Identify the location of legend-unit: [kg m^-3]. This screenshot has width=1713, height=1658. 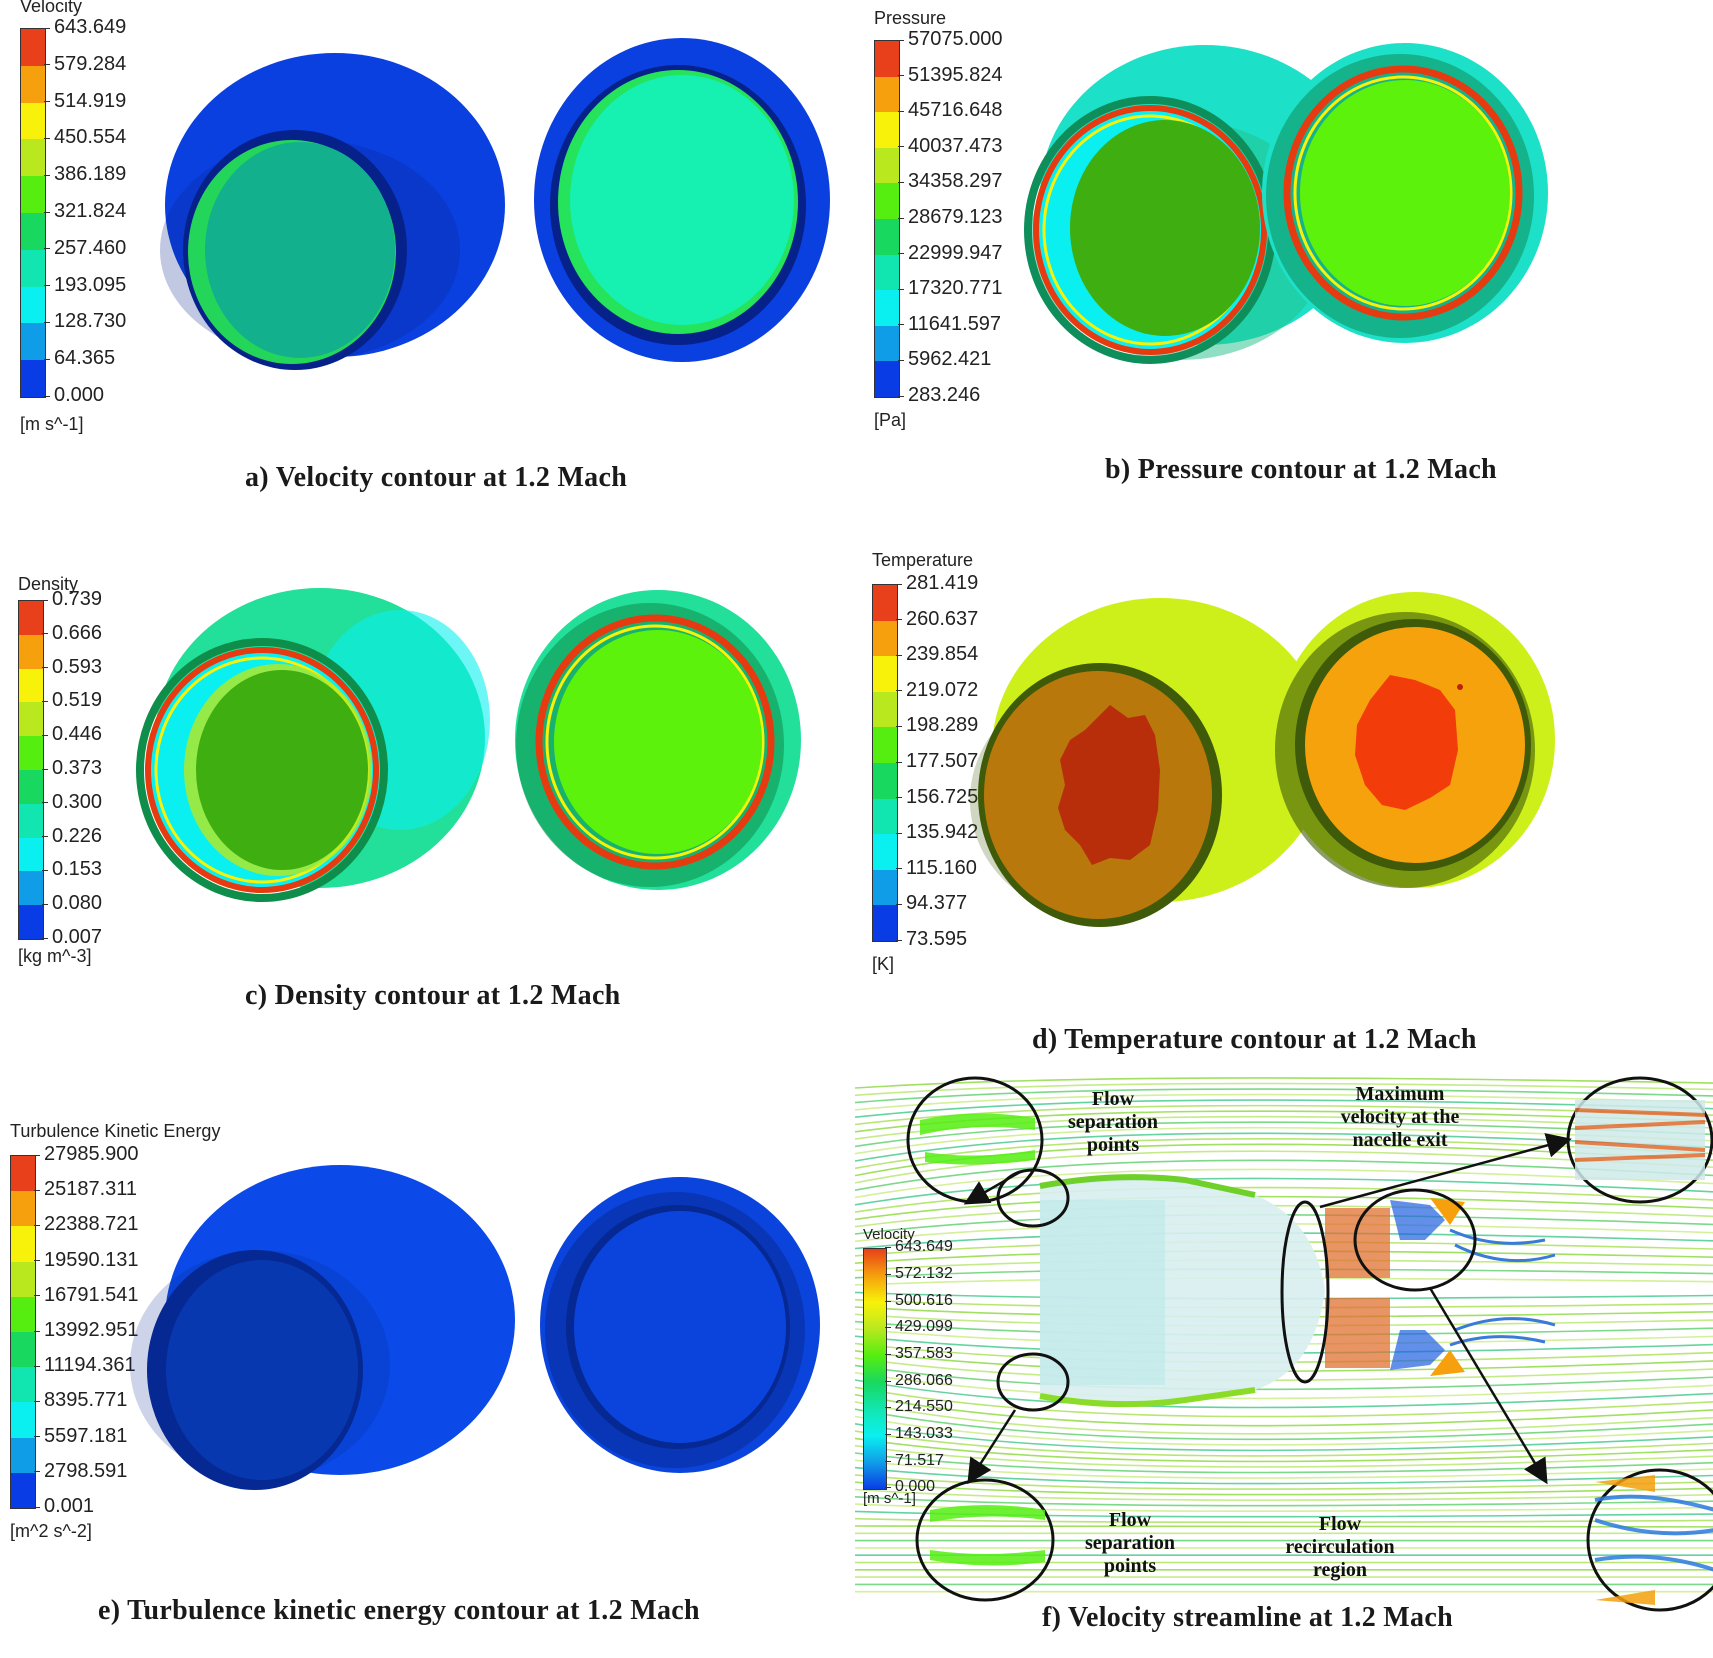
(55, 956).